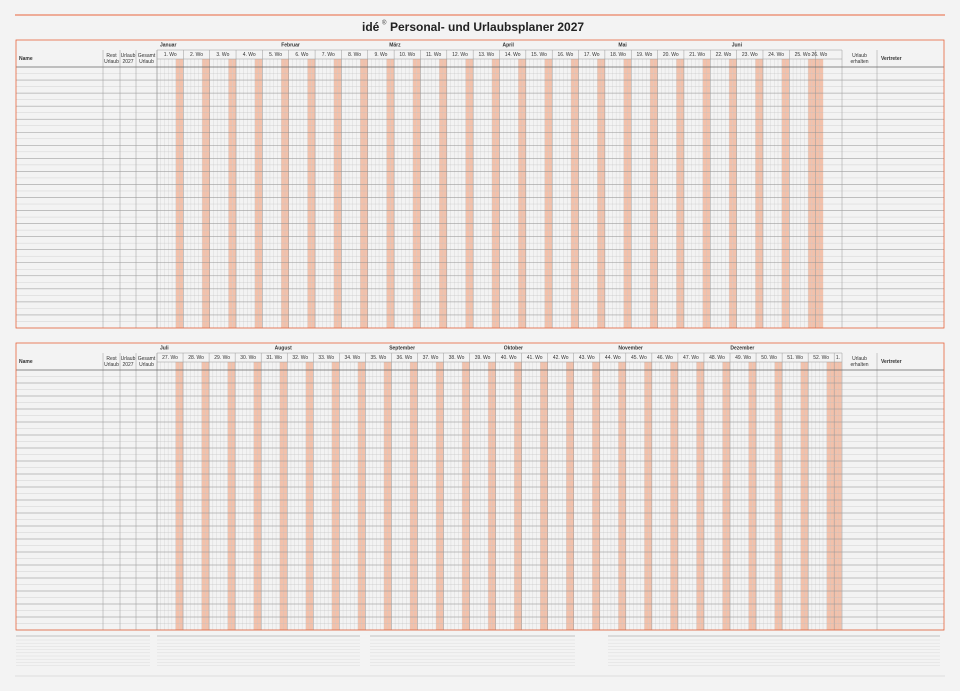 The image size is (960, 691). Describe the element at coordinates (743, 358) in the screenshot. I see `week-label: 49. Wo` at that location.